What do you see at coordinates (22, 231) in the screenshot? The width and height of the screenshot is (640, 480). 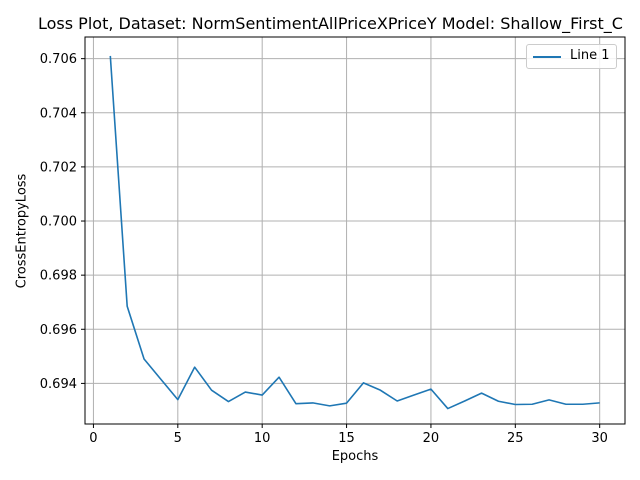 I see `y-axis-label: CrossEntropyLoss` at bounding box center [22, 231].